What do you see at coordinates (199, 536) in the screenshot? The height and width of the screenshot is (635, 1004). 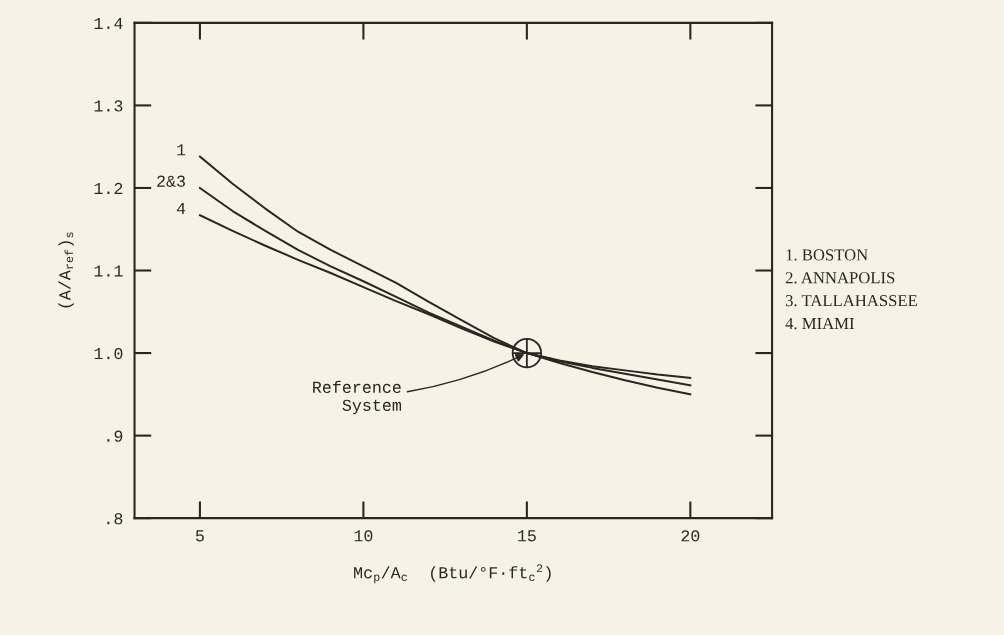 I see `x-tick-label: 5` at bounding box center [199, 536].